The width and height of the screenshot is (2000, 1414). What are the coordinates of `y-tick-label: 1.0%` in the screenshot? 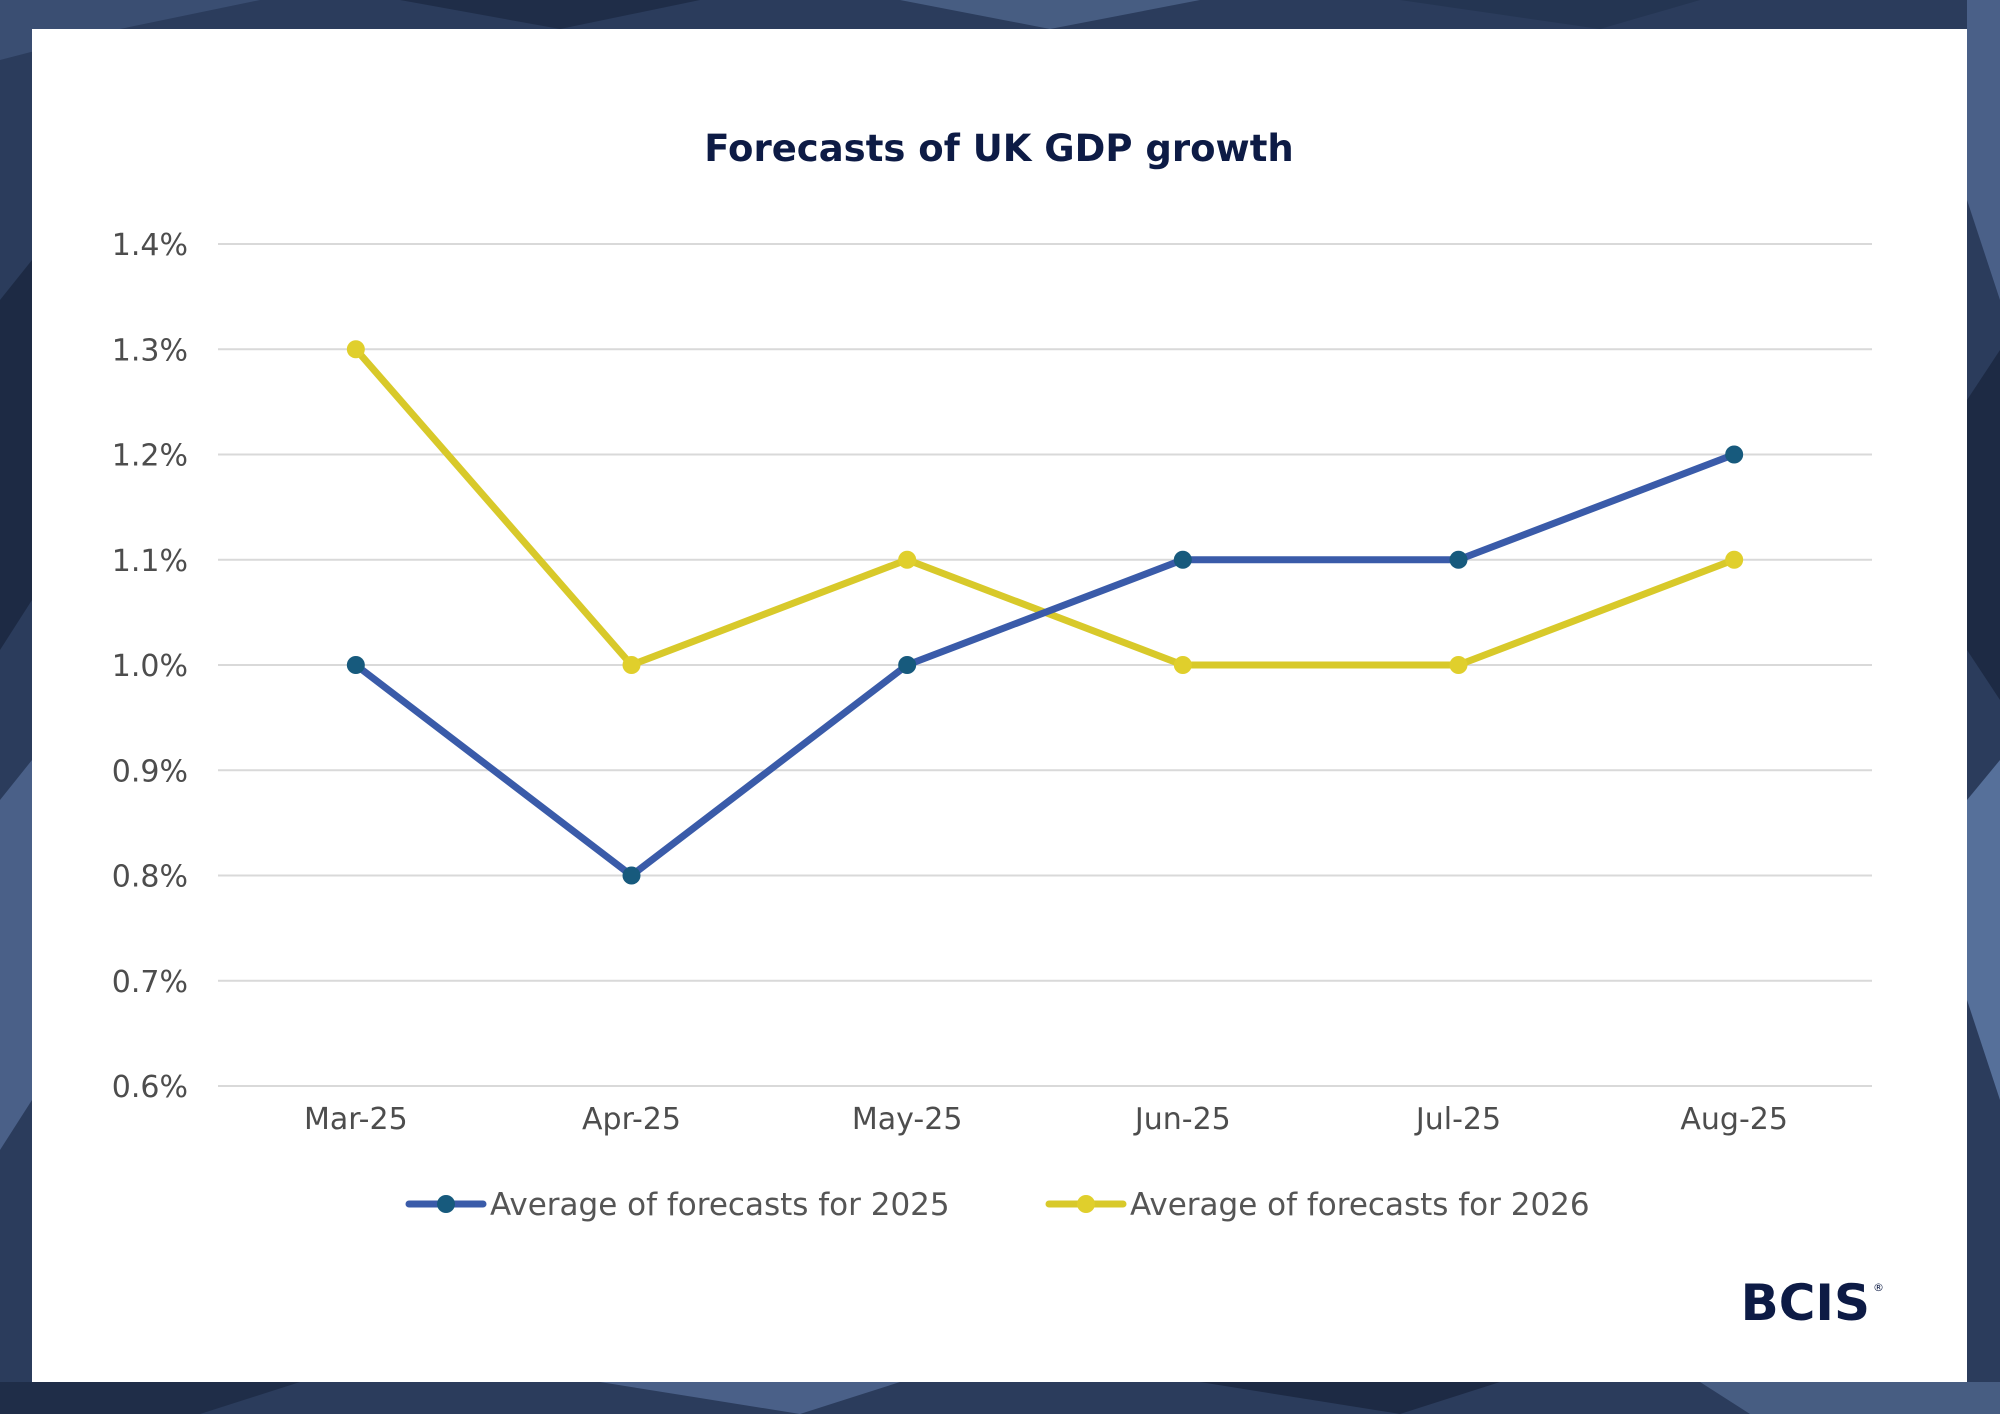 It's located at (150, 666).